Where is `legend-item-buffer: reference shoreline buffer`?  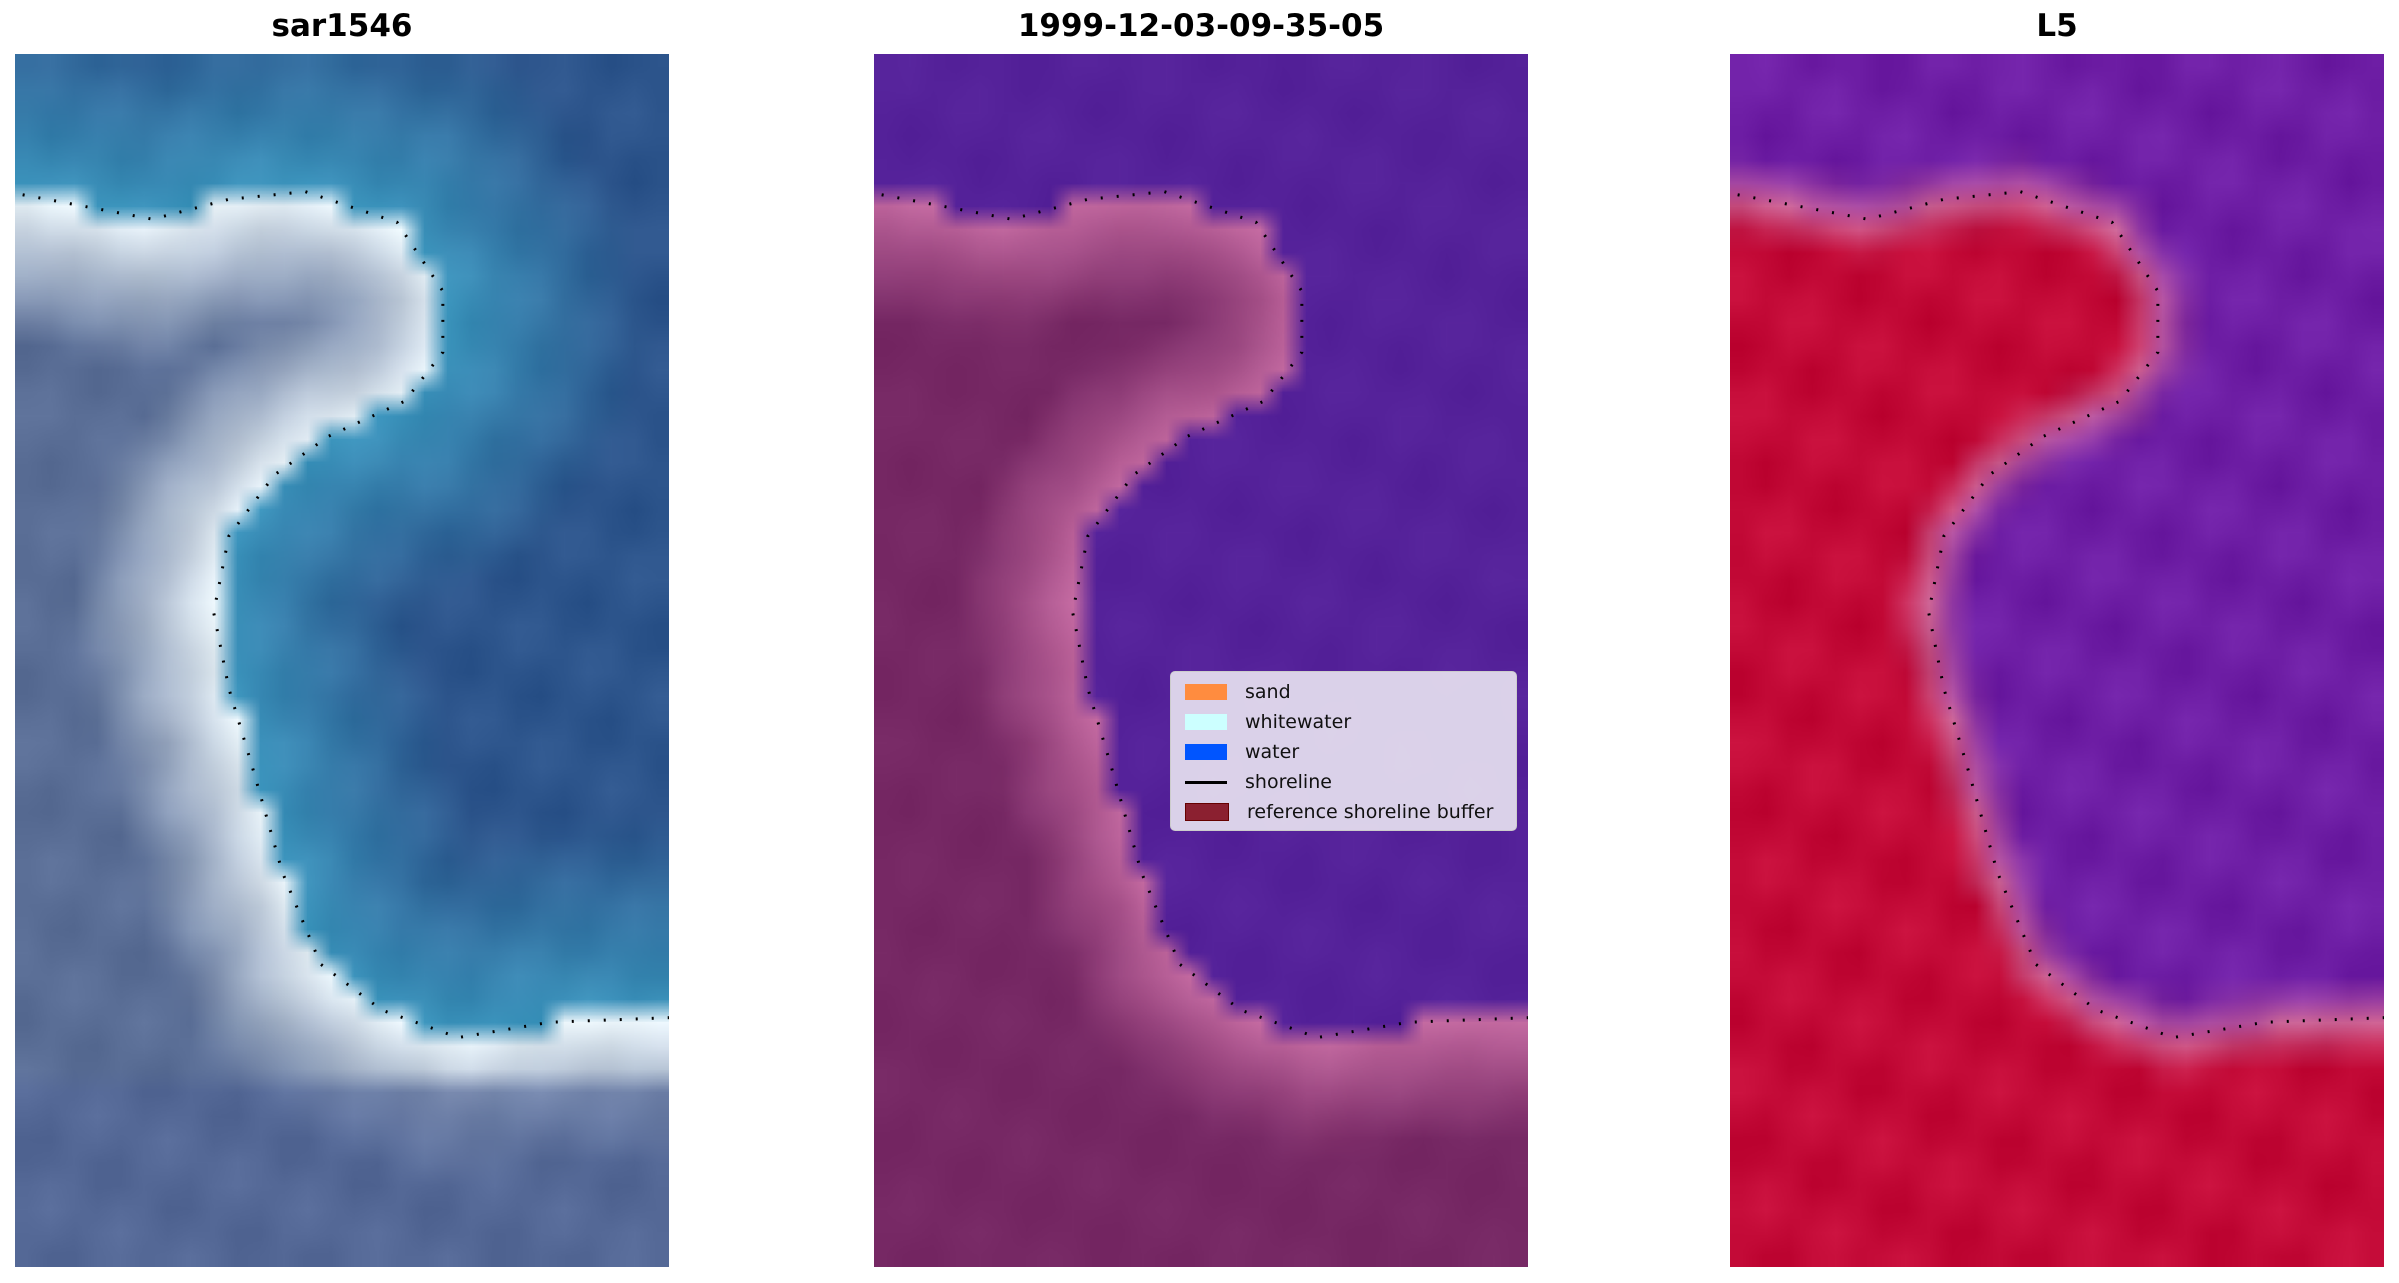 legend-item-buffer: reference shoreline buffer is located at coordinates (1339, 812).